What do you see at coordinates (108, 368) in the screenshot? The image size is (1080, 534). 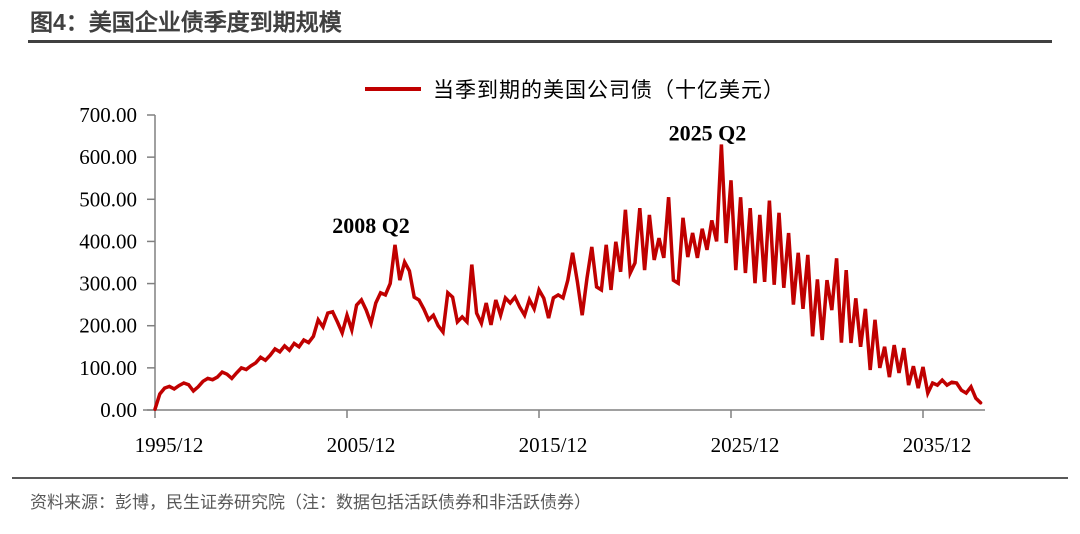 I see `y-axis-tick-label: 100.00` at bounding box center [108, 368].